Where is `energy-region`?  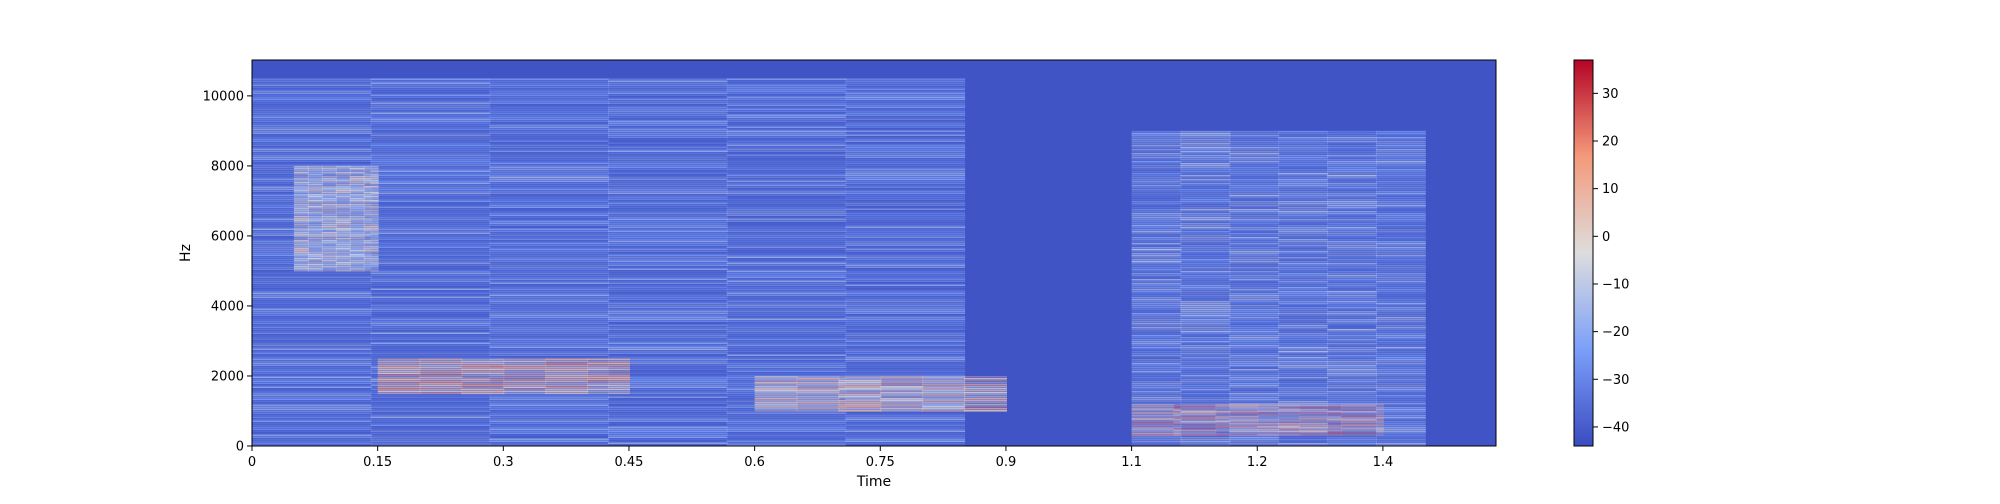
energy-region is located at coordinates (1257, 420).